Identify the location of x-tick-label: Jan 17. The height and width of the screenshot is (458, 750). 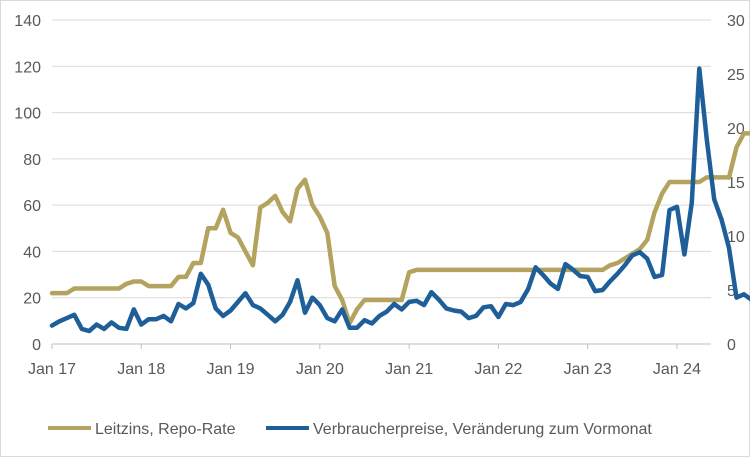
(52, 369).